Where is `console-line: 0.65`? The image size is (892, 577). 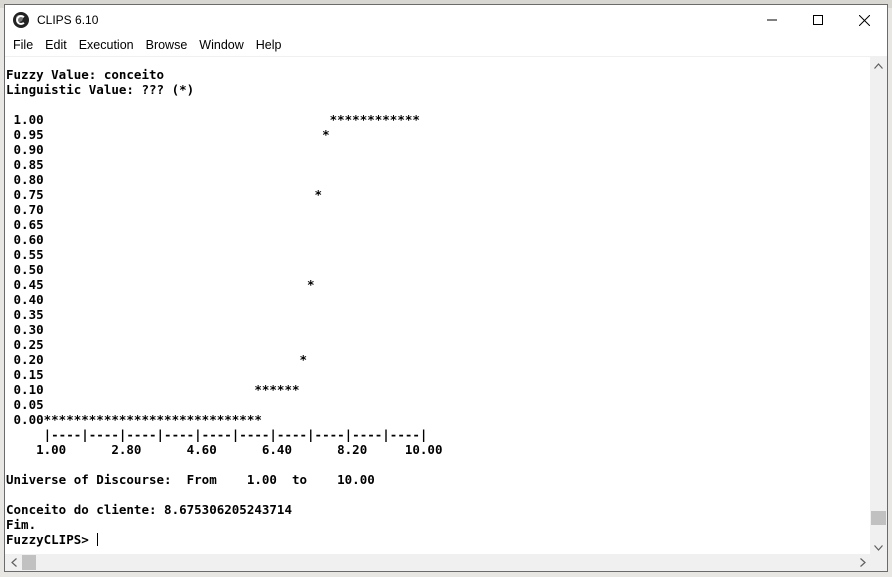
console-line: 0.65 is located at coordinates (25, 224).